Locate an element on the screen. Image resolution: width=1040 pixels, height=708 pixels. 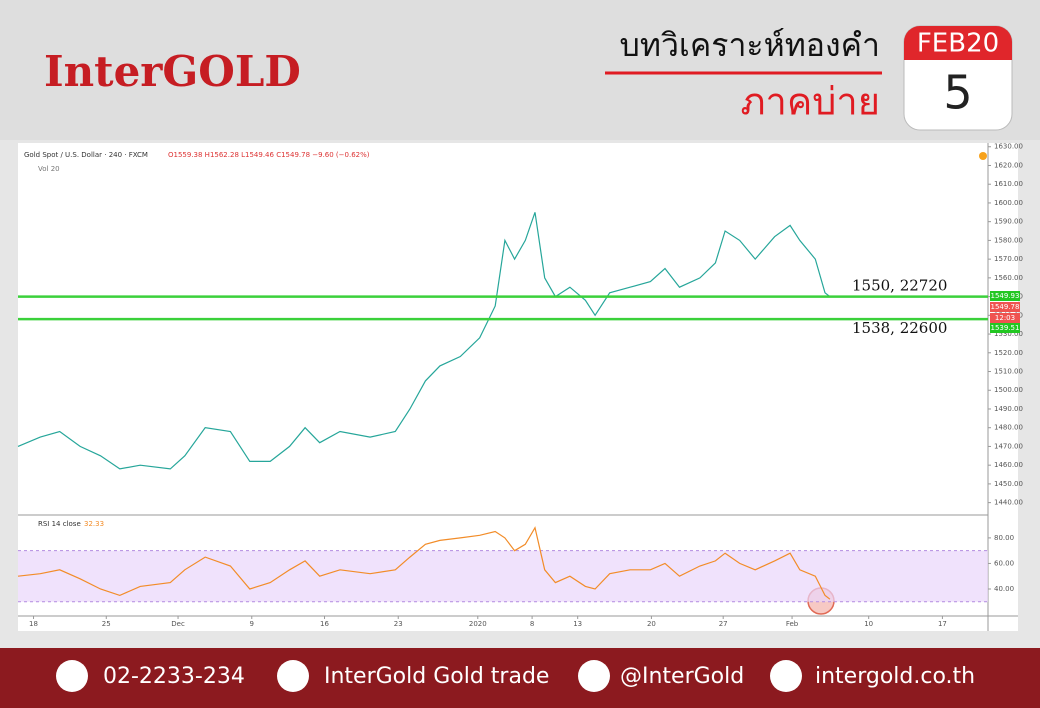
y-tick-label: 1590.00 is located at coordinates (1008, 222).